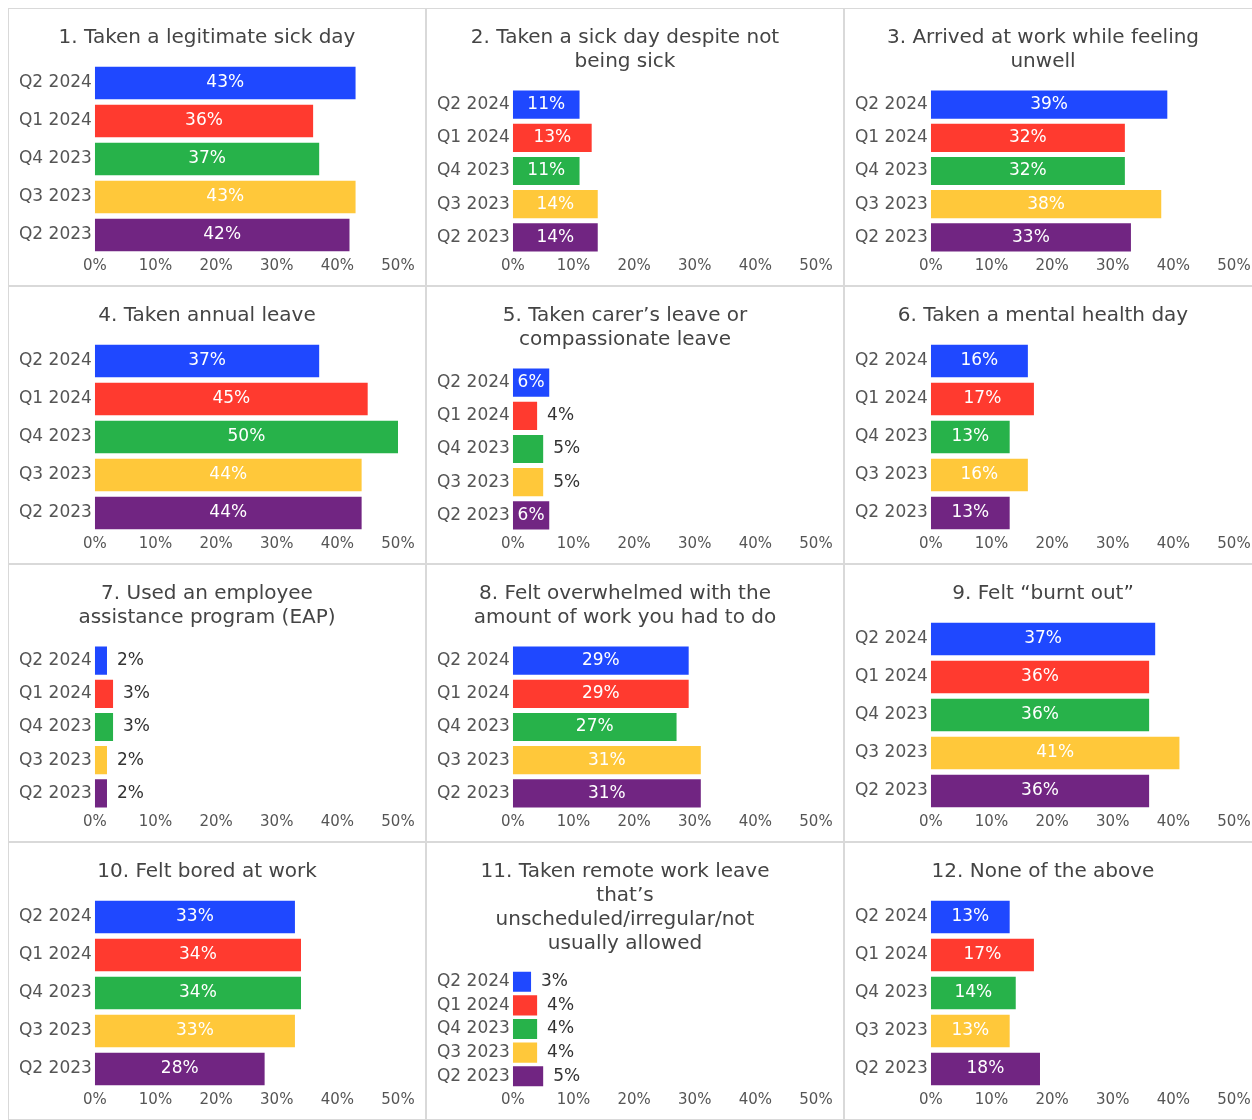 Image resolution: width=1252 pixels, height=1120 pixels. I want to click on chart-title: 4. Taken annual leave, so click(207, 314).